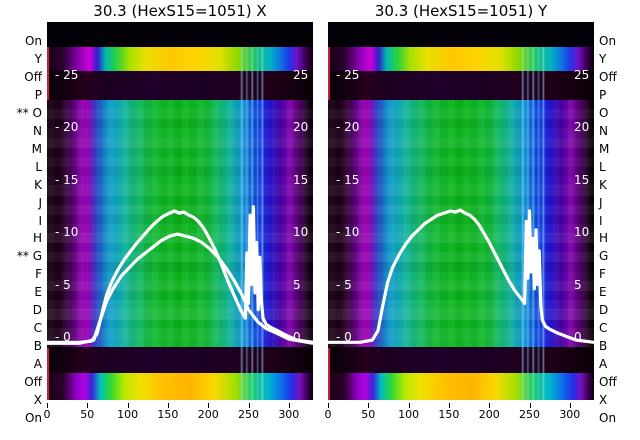 This screenshot has height=440, width=640. Describe the element at coordinates (128, 414) in the screenshot. I see `x-tick-label: 100` at that location.